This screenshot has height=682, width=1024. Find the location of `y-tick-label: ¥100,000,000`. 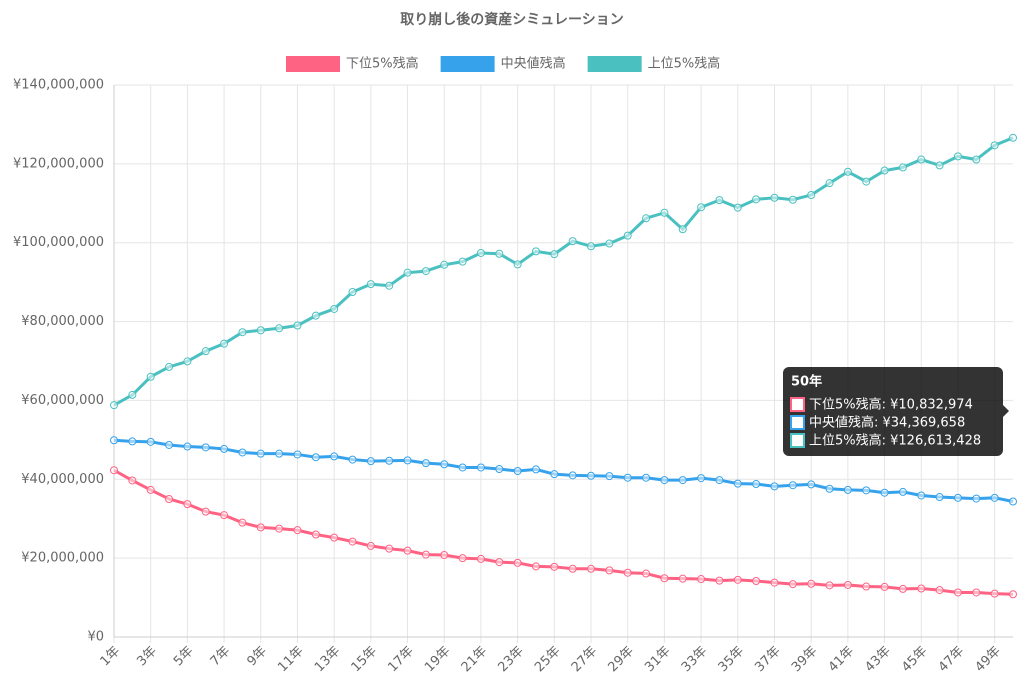

y-tick-label: ¥100,000,000 is located at coordinates (58, 242).